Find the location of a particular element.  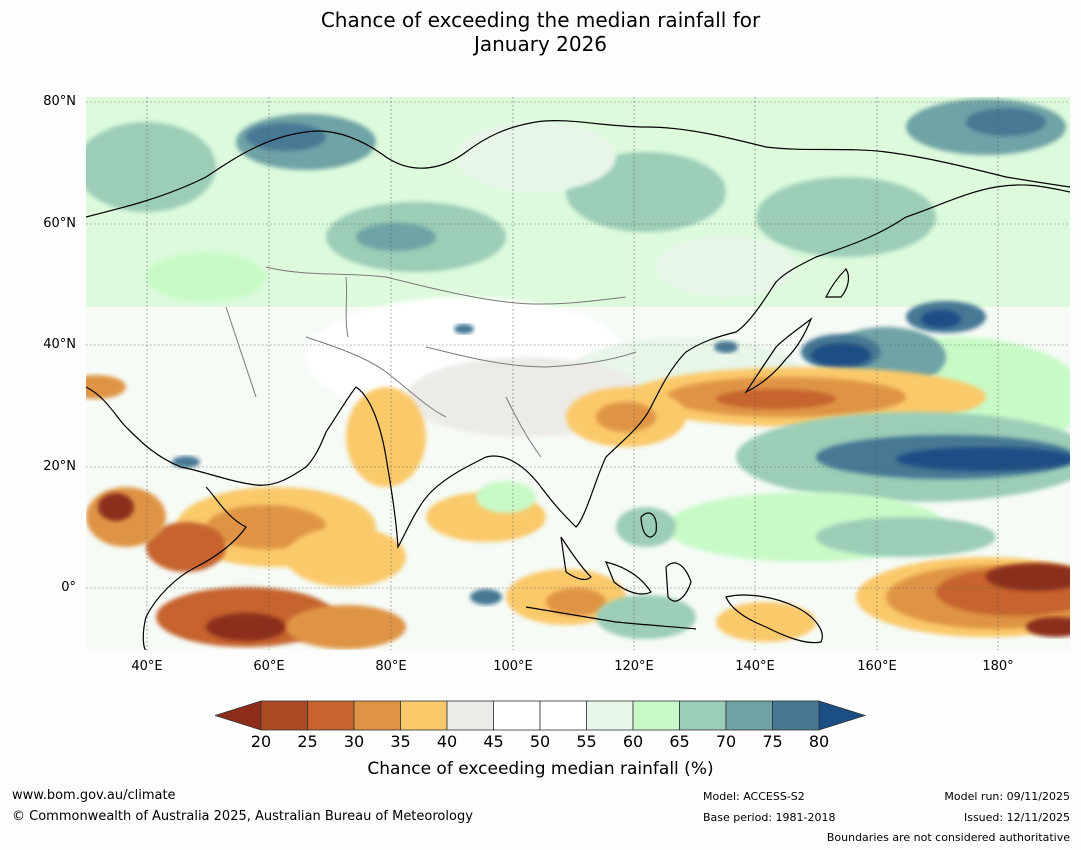

maritime-continent-mixed is located at coordinates (646, 561).